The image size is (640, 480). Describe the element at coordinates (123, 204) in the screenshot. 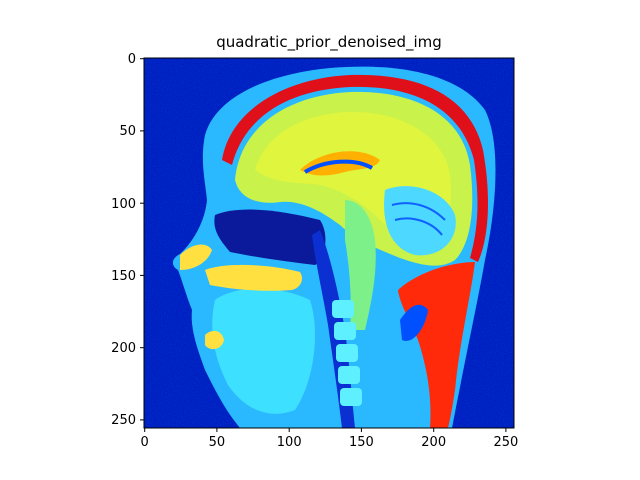

I see `y-tick-label: 100` at that location.